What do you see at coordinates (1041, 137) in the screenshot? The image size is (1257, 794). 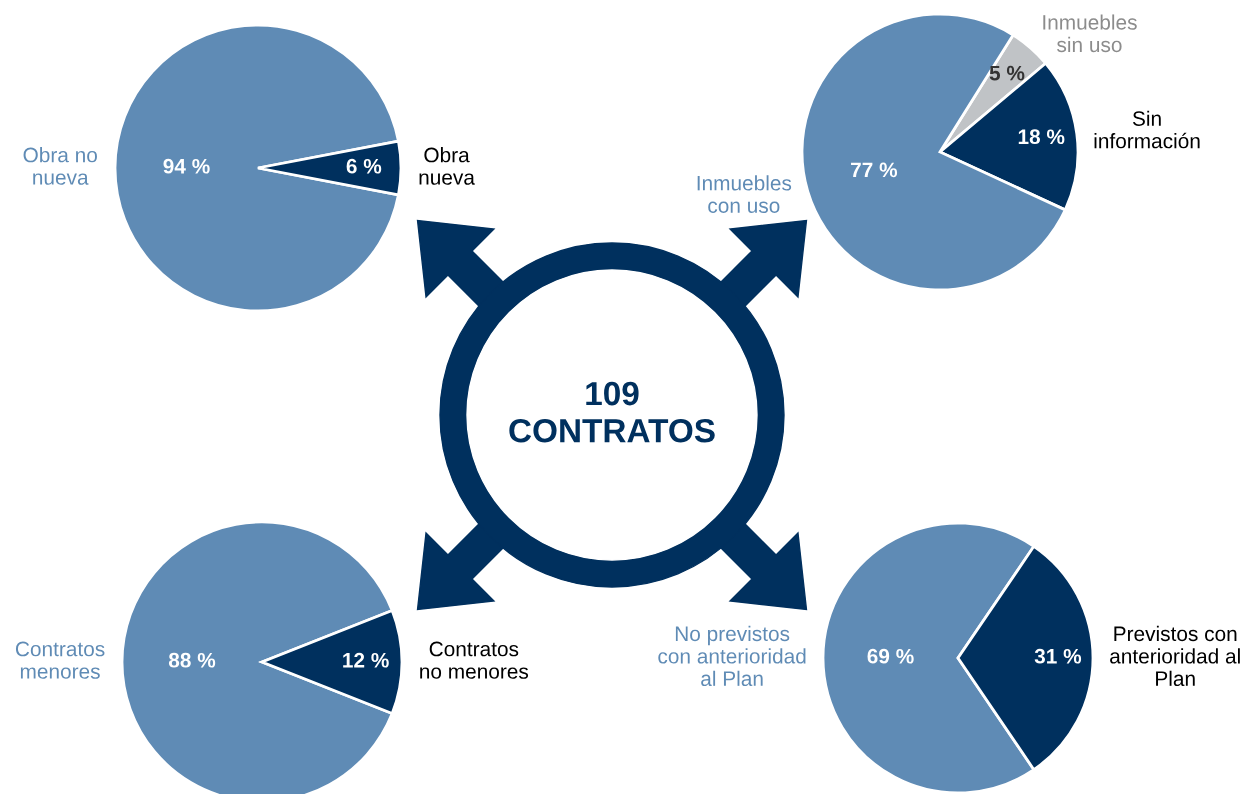 I see `data-label: 18 %` at bounding box center [1041, 137].